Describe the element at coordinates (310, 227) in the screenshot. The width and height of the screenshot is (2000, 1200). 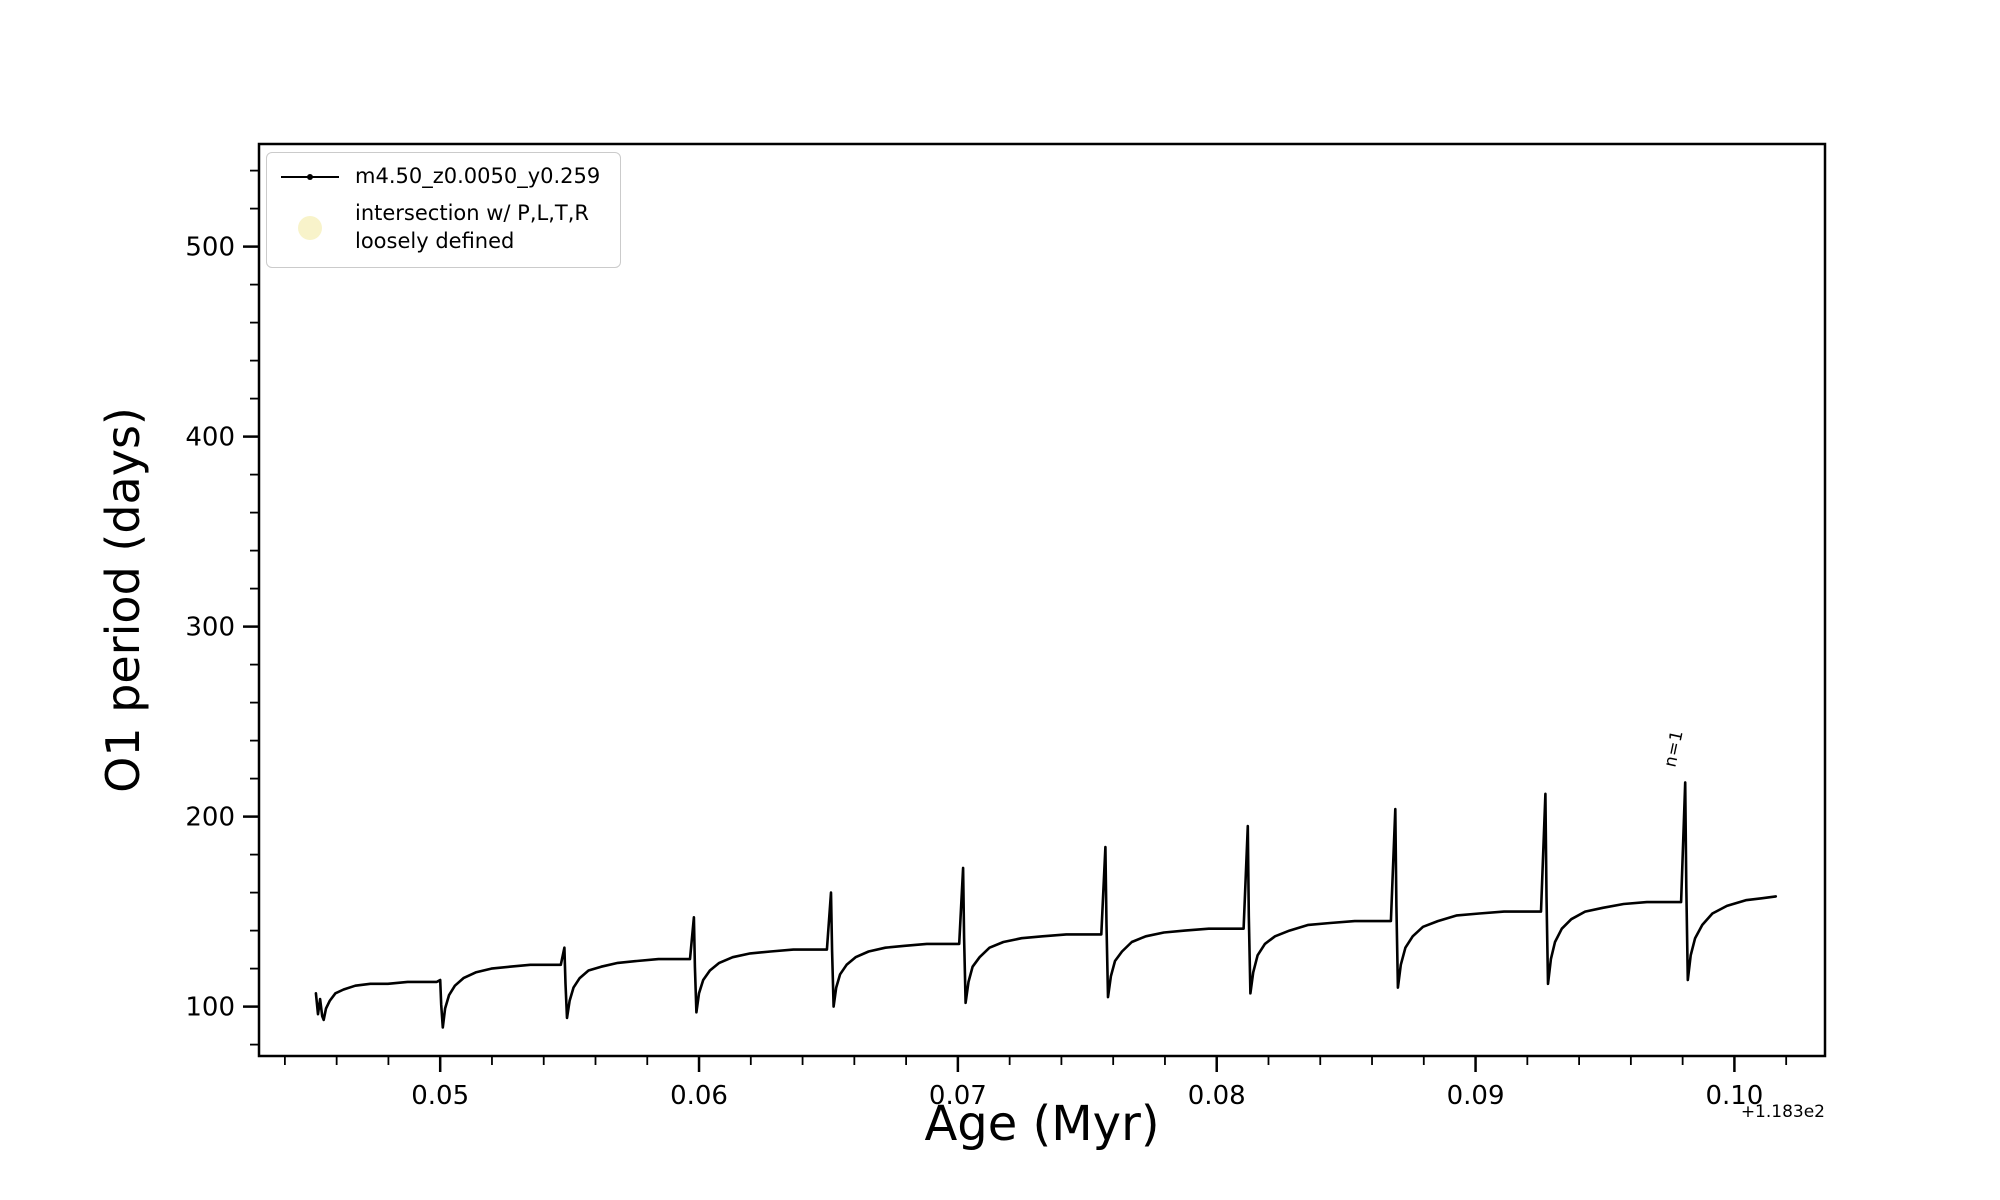
I see `circle-marker-icon` at that location.